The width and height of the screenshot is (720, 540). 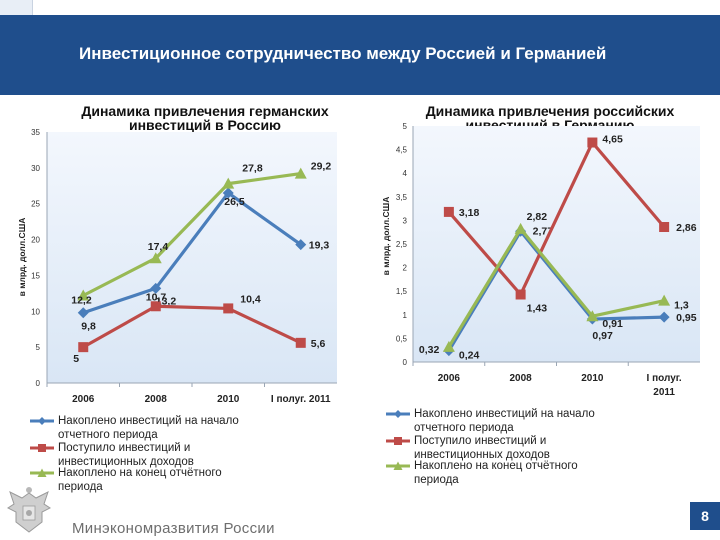 What do you see at coordinates (429, 350) in the screenshot?
I see `chart2-series-3-data-label: 0,32` at bounding box center [429, 350].